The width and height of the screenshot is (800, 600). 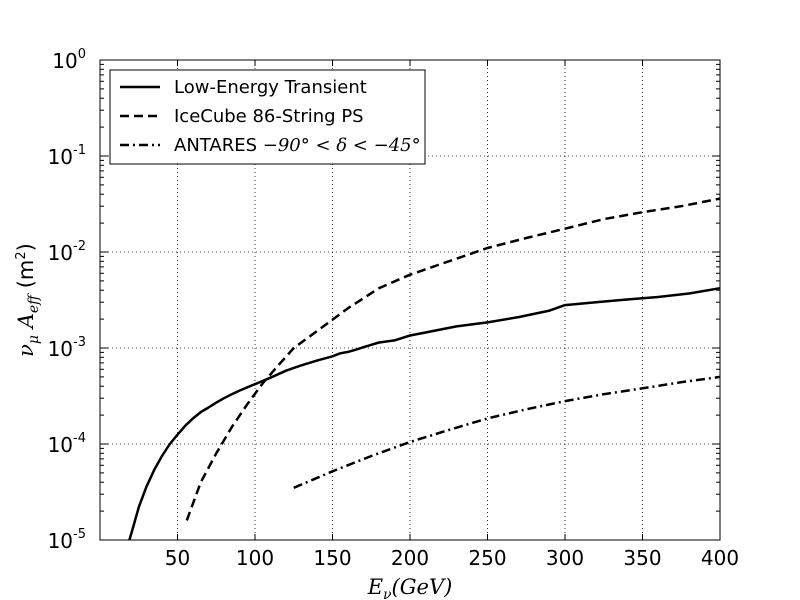 I want to click on x-axis-label: Eν(GeV), so click(x=410, y=587).